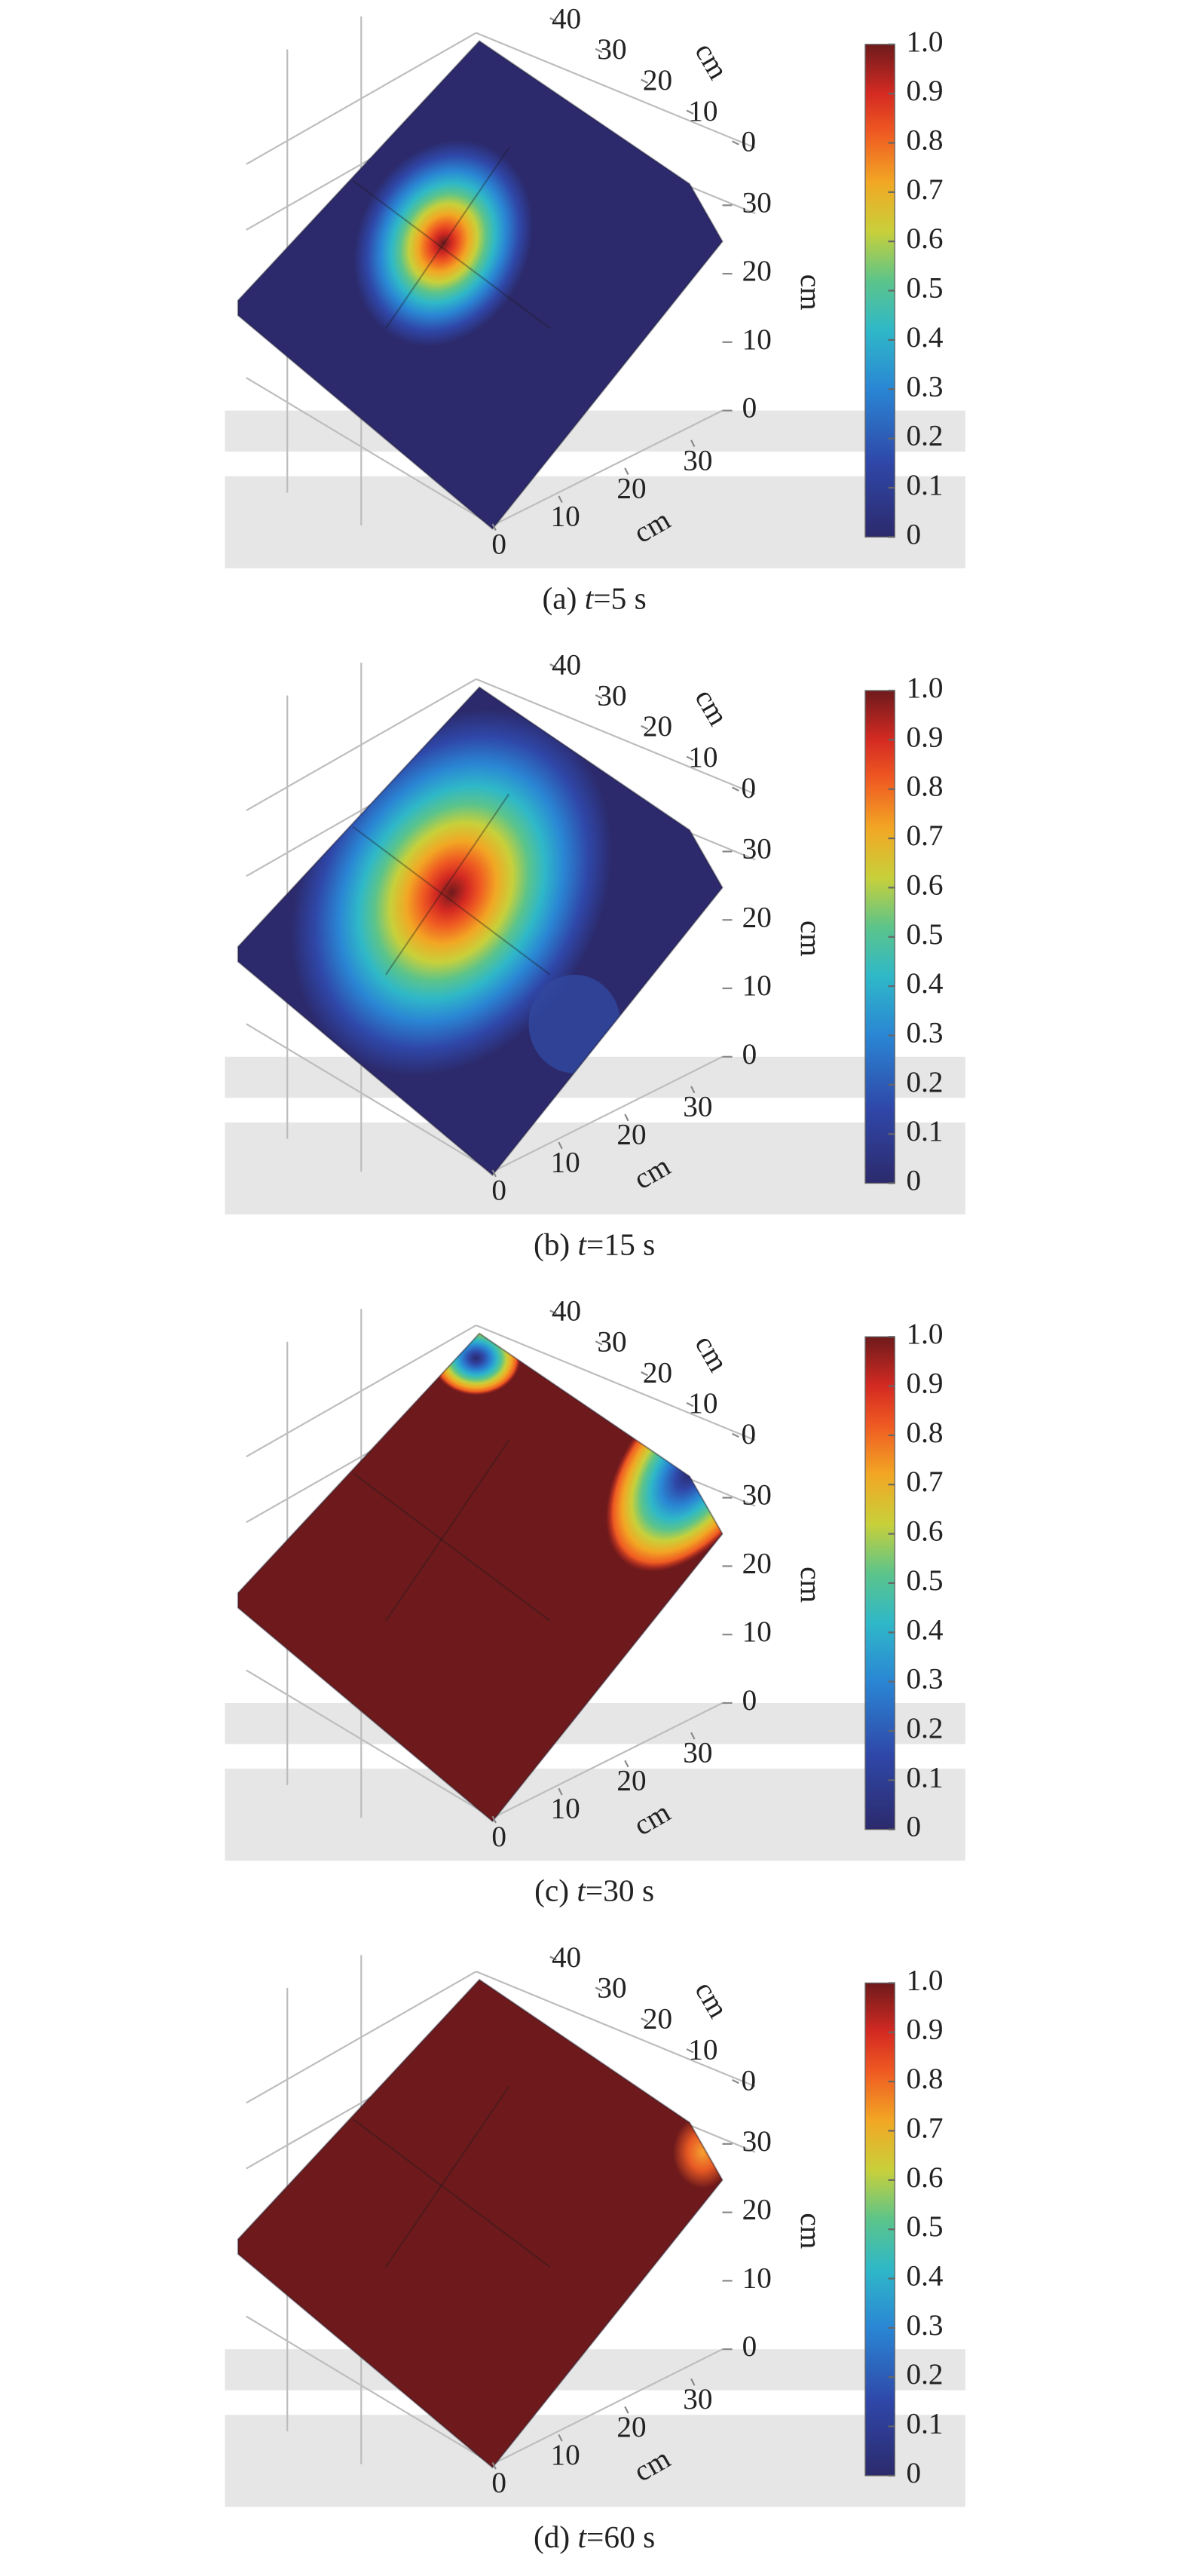  I want to click on y-tick-label: 0, so click(750, 2080).